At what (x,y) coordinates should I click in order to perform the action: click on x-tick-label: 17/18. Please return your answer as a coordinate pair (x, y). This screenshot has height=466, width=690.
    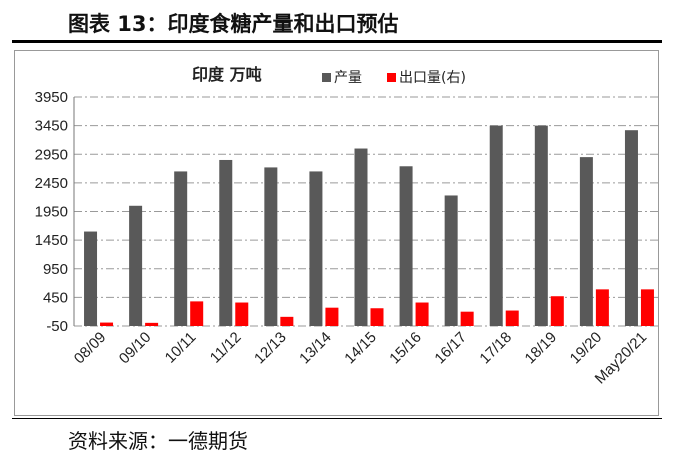
    Looking at the image, I should click on (495, 348).